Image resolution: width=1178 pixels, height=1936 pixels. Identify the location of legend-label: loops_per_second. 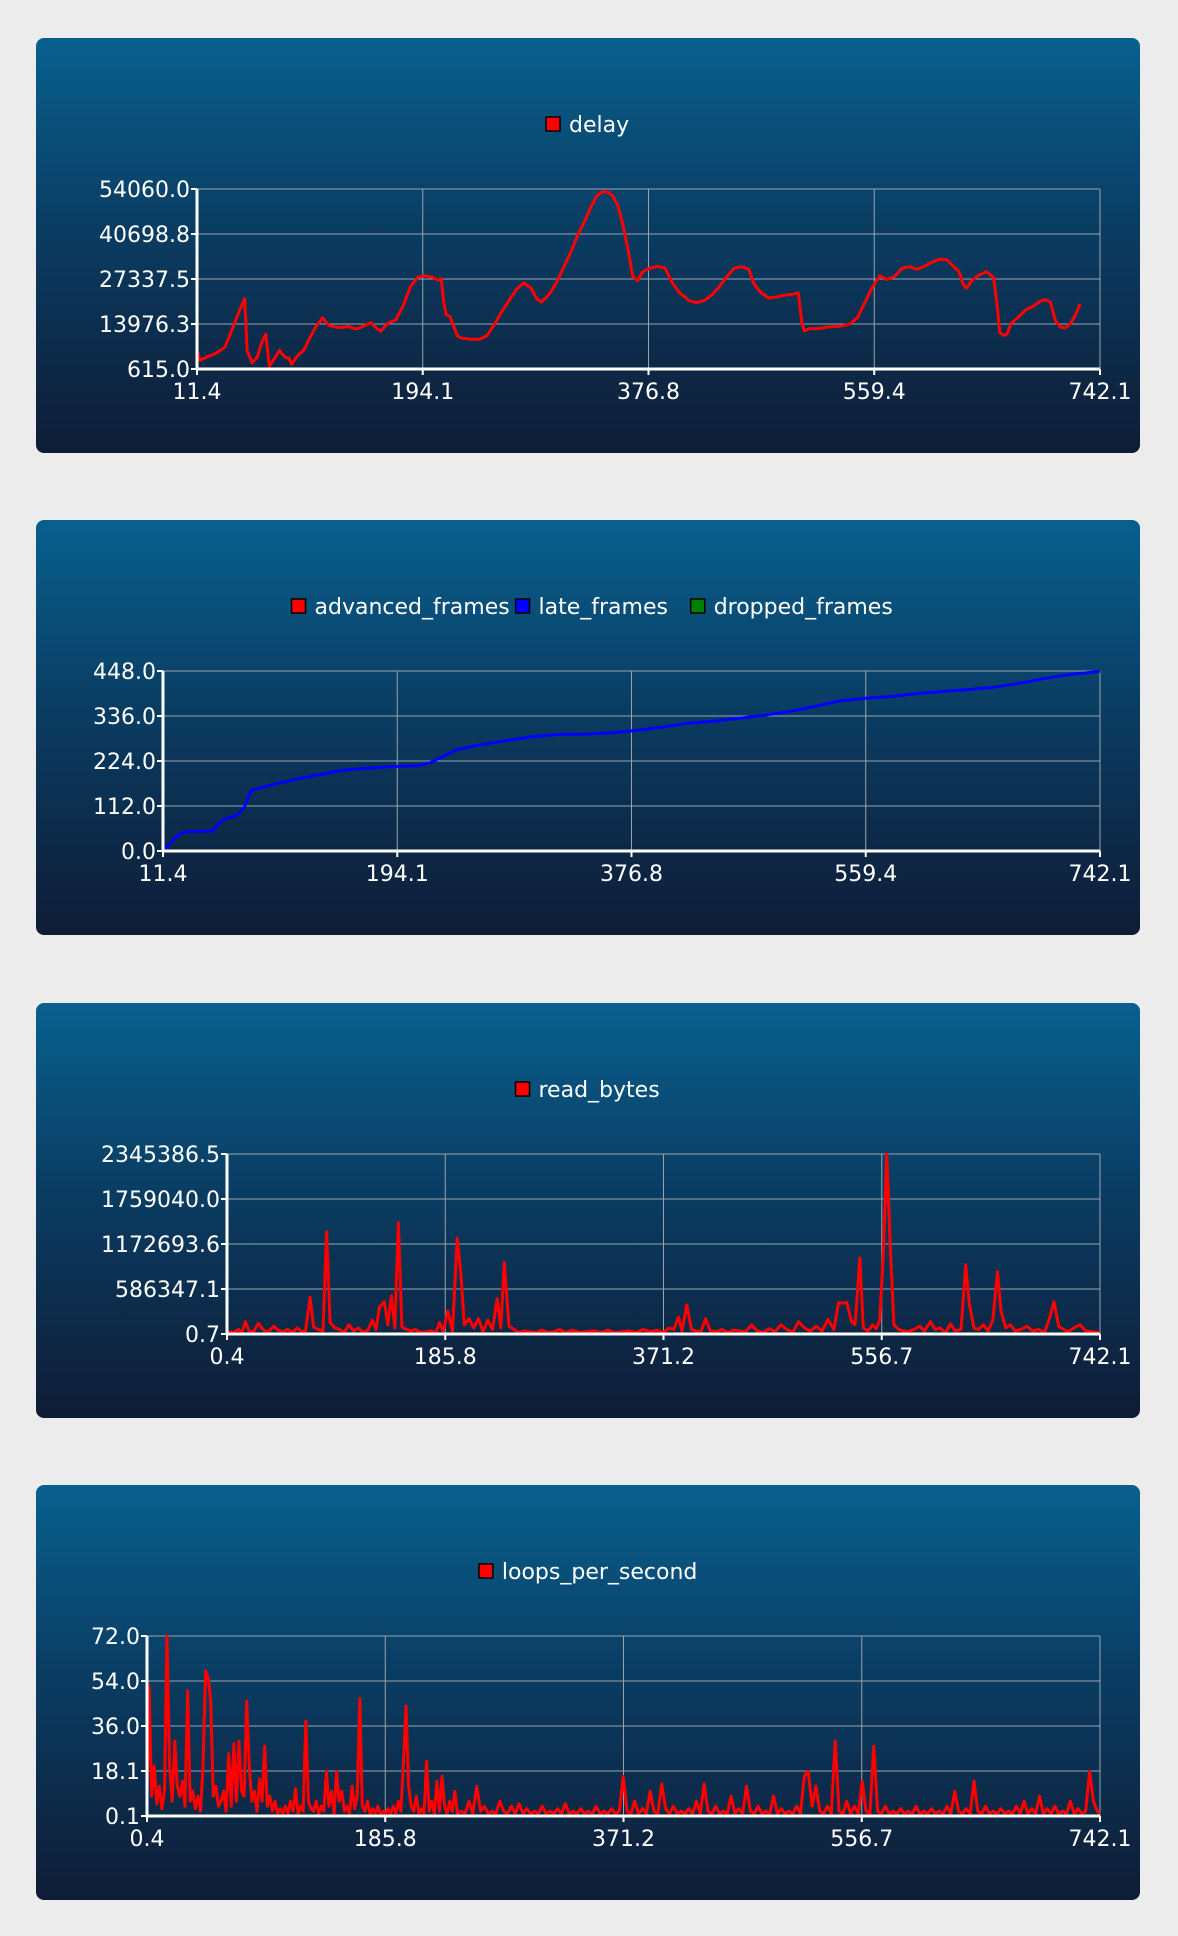
(599, 1572).